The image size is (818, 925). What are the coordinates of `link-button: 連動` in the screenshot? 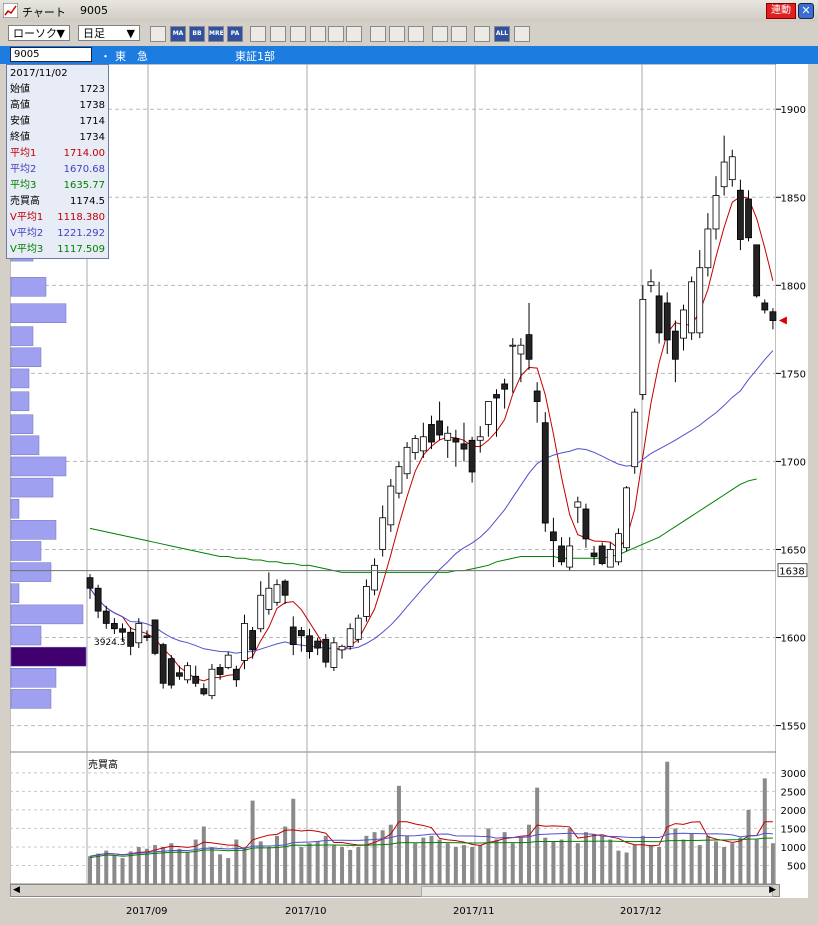 It's located at (781, 11).